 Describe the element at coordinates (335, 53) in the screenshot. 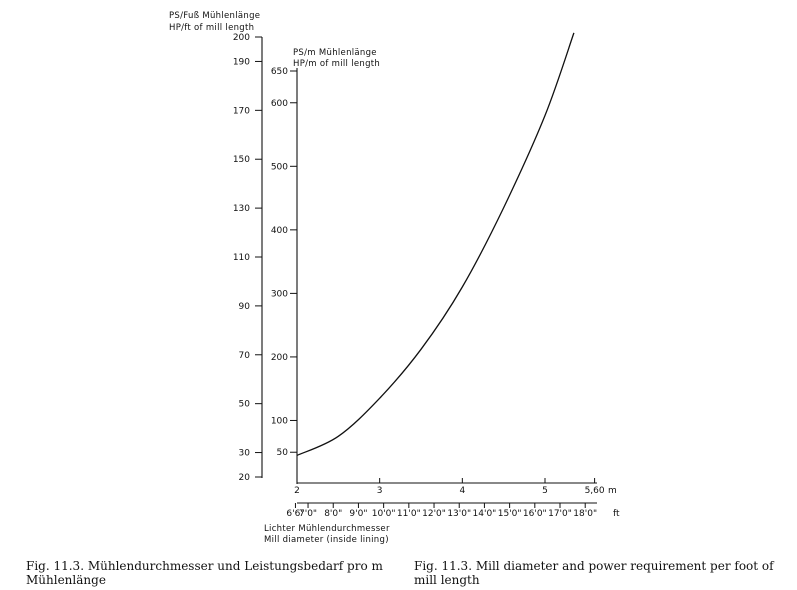

I see `inner-axis-title-line1: PS/m Mühlenlänge` at that location.